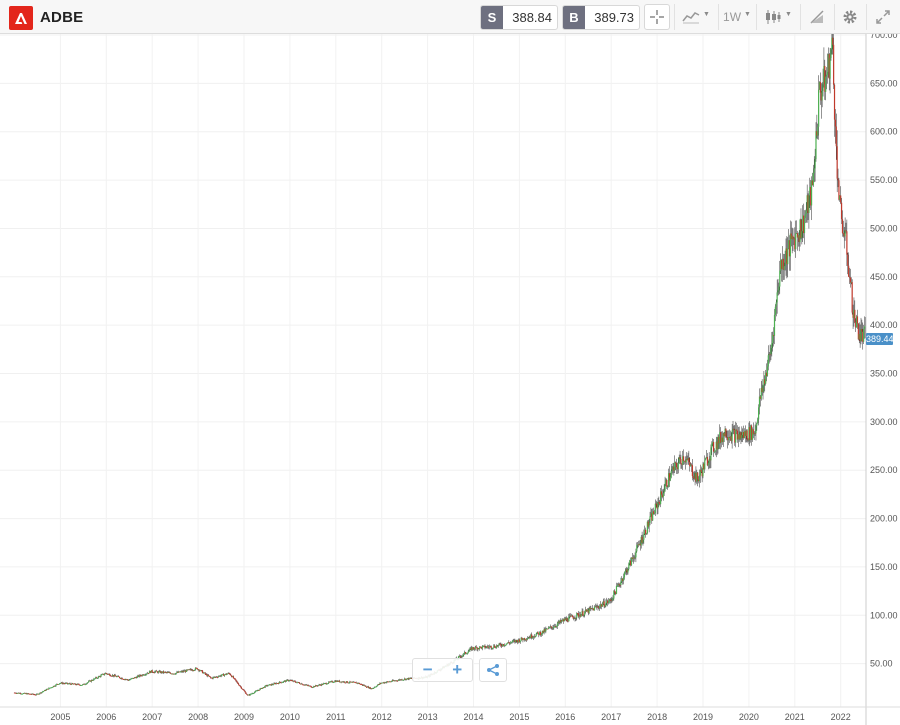 This screenshot has height=725, width=900. What do you see at coordinates (778, 17) in the screenshot?
I see `candle-style-button: ▼` at bounding box center [778, 17].